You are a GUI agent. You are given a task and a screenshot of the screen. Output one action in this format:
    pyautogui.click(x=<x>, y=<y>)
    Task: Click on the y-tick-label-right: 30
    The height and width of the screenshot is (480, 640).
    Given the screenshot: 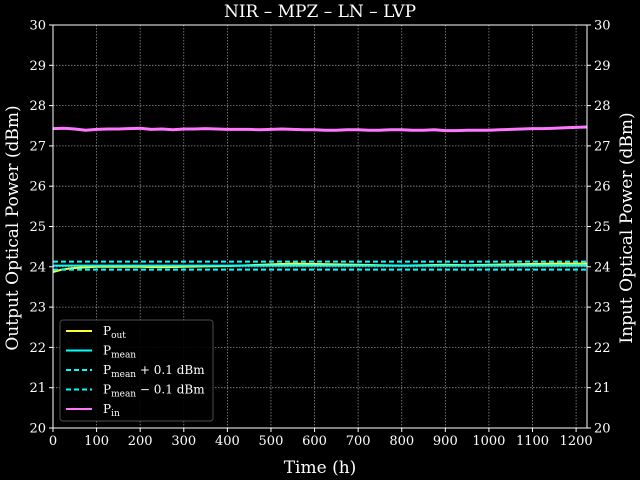 What is the action you would take?
    pyautogui.click(x=602, y=26)
    